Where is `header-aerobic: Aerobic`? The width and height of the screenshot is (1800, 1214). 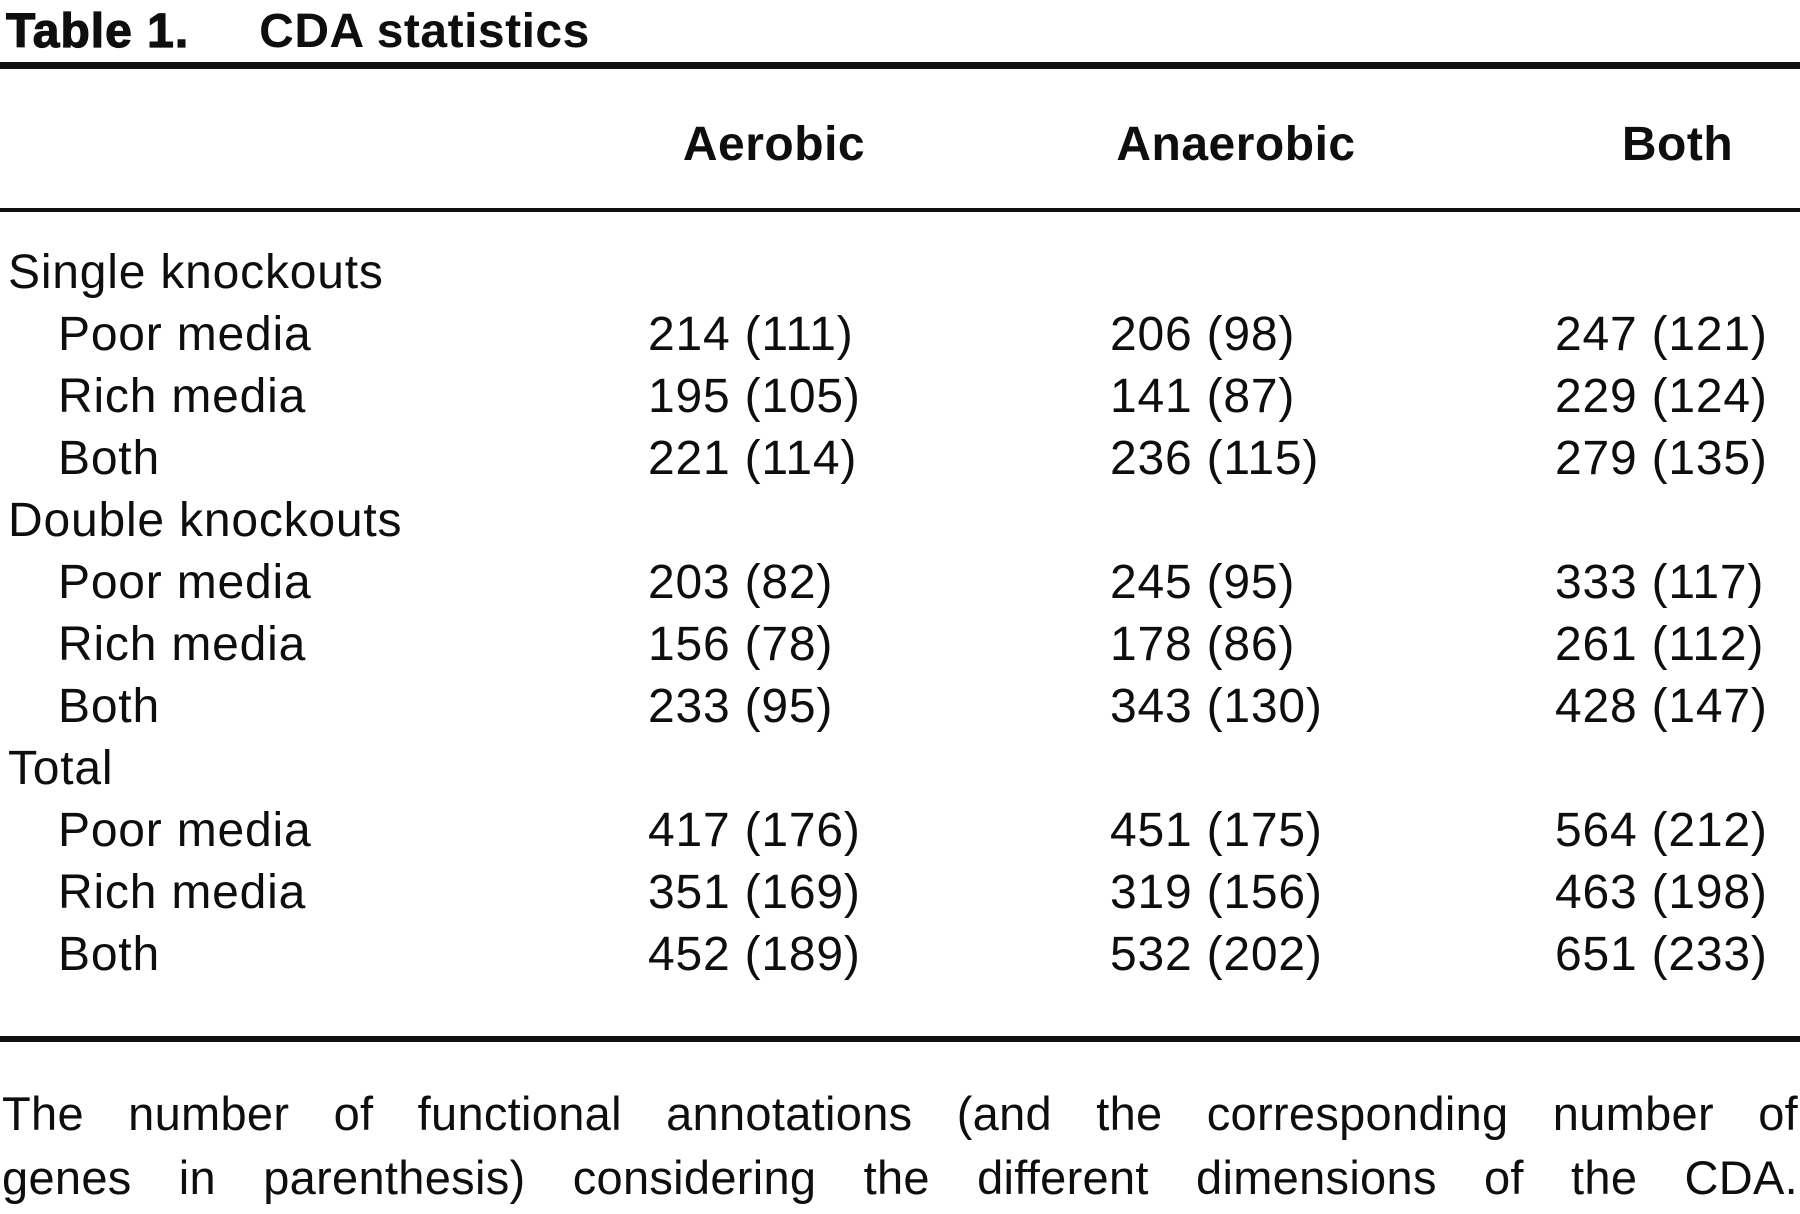 header-aerobic: Aerobic is located at coordinates (879, 140).